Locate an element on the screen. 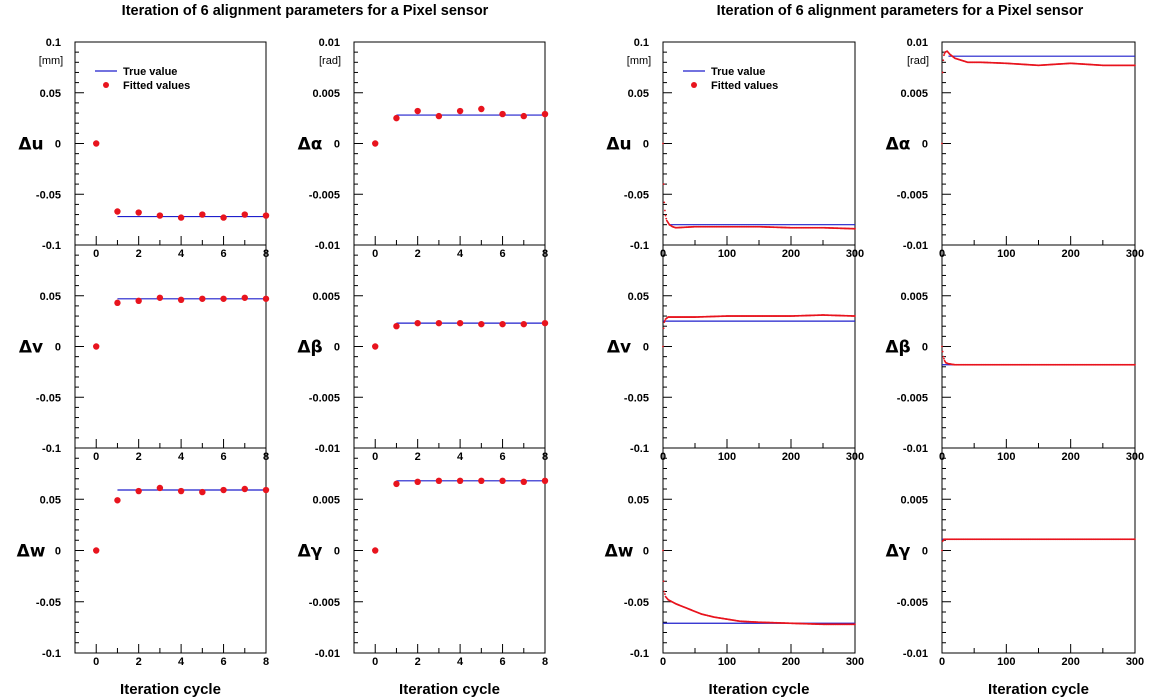 This screenshot has width=1150, height=700. y-tick-label: 0.05 is located at coordinates (638, 297).